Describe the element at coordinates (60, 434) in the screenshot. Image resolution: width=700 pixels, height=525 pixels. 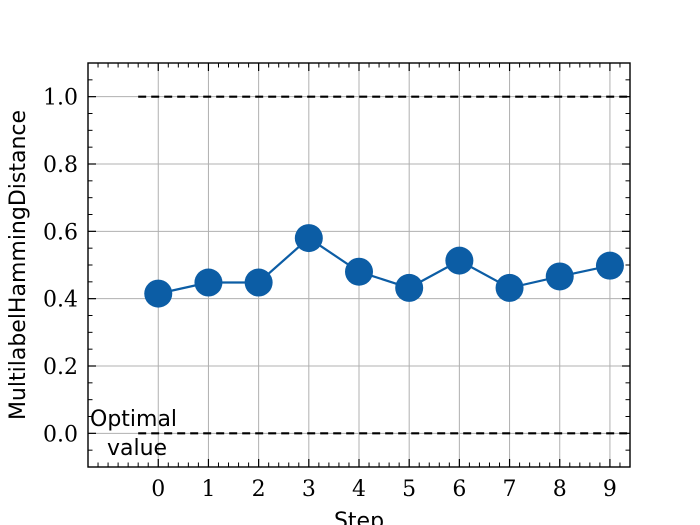
I see `y-tick-label: 0.0` at that location.